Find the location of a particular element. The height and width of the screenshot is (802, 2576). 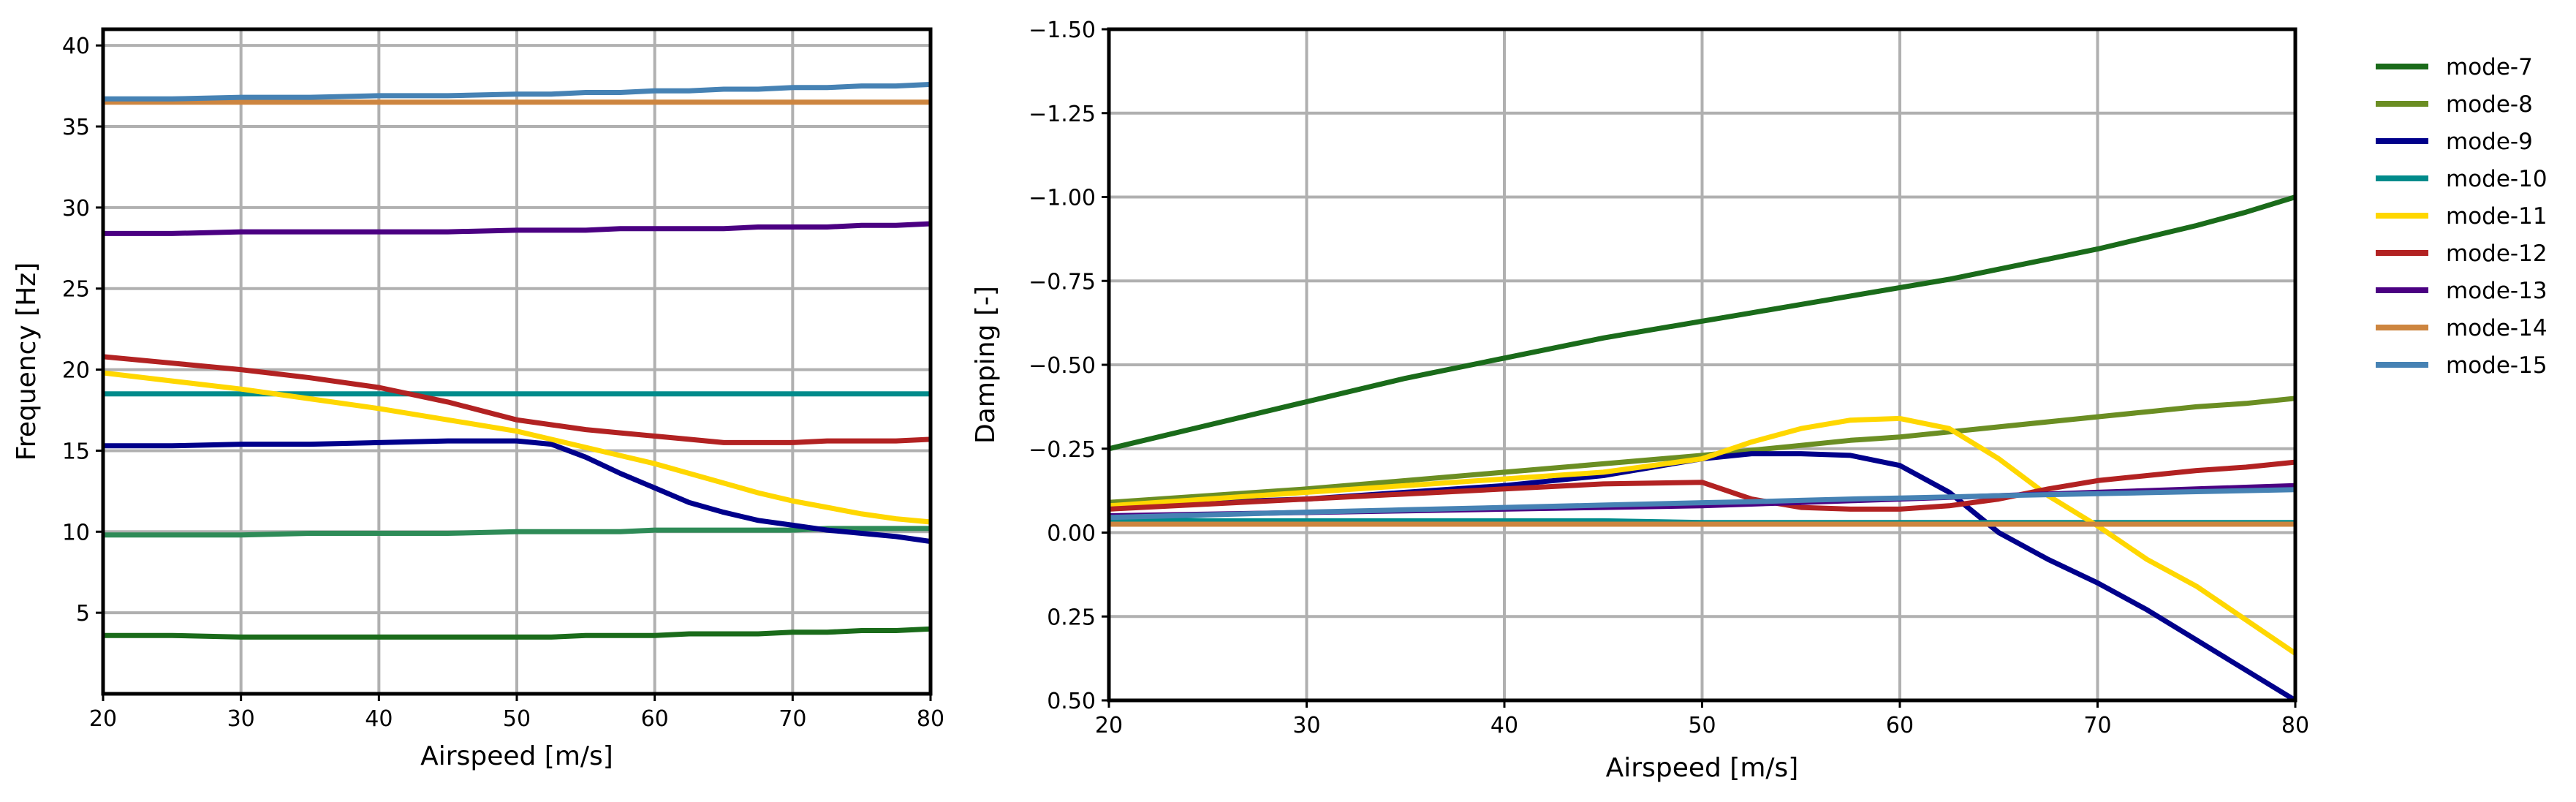

legend-label: mode-15 is located at coordinates (2496, 365).